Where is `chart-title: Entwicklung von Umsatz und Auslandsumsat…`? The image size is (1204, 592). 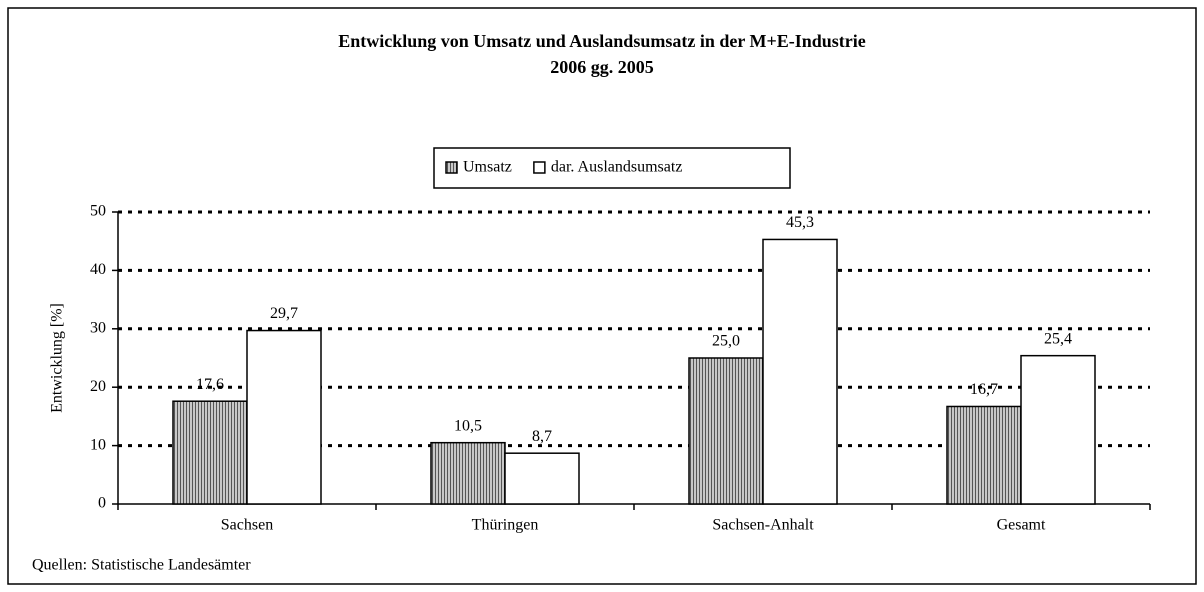 chart-title: Entwicklung von Umsatz und Auslandsumsat… is located at coordinates (602, 41).